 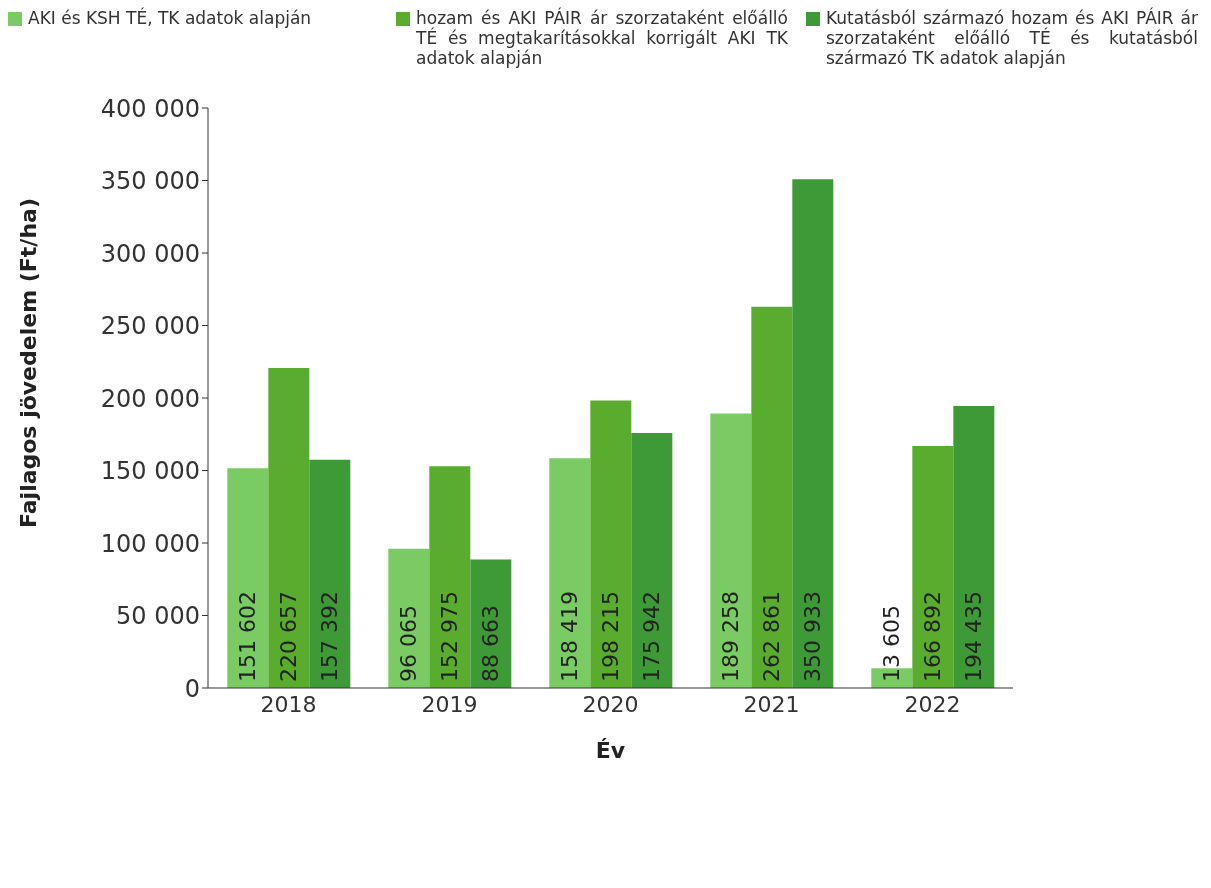 What do you see at coordinates (248, 636) in the screenshot?
I see `text: 151 602` at bounding box center [248, 636].